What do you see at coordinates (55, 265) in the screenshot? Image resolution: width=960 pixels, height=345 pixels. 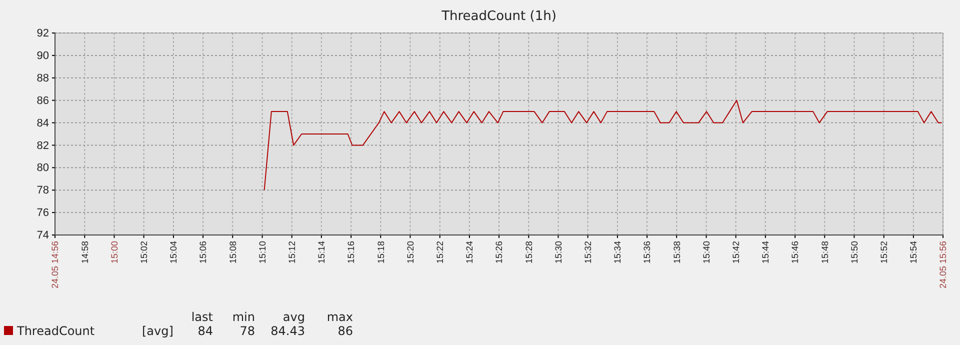 I see `x-tick-label: 24.05 14:56` at bounding box center [55, 265].